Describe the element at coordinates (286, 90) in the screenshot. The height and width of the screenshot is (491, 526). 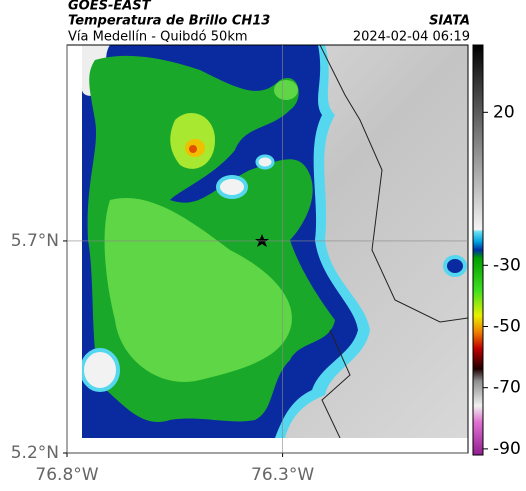
I see `cloud-green` at that location.